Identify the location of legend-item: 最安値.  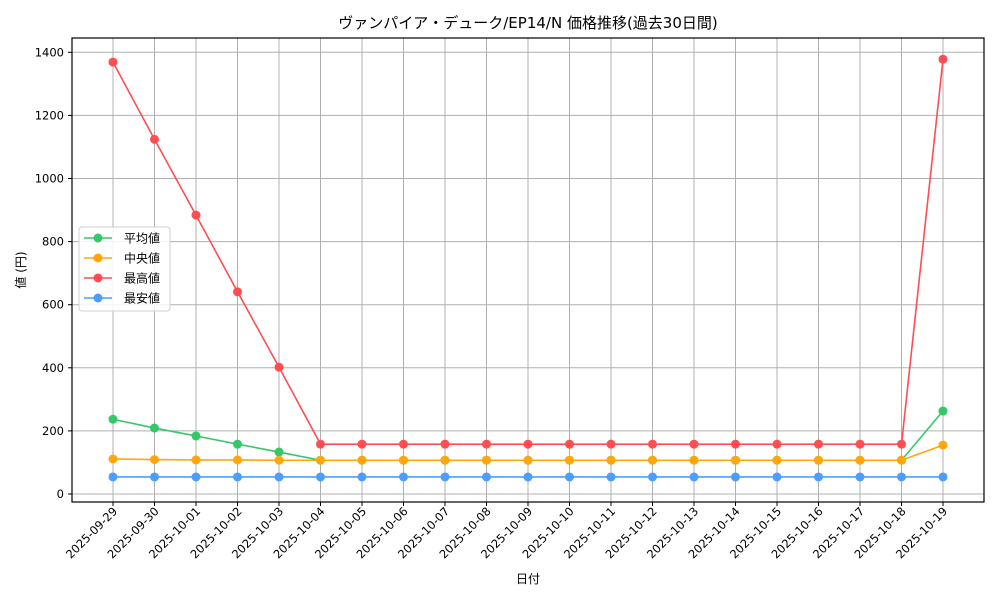
(122, 298).